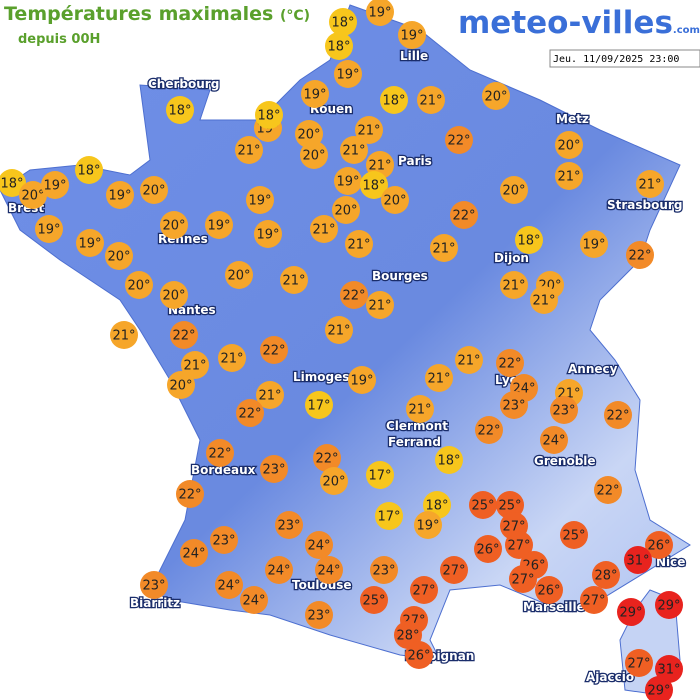  Describe the element at coordinates (417, 426) in the screenshot. I see `city-label: Clermont` at that location.